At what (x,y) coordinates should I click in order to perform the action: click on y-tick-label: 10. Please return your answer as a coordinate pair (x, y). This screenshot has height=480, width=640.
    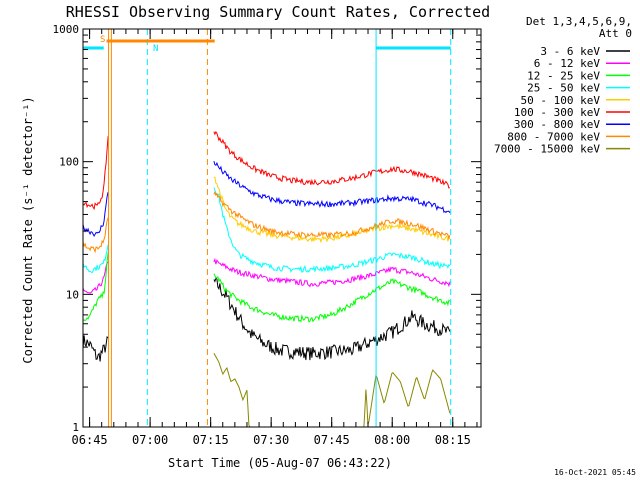
    Looking at the image, I should click on (72, 294).